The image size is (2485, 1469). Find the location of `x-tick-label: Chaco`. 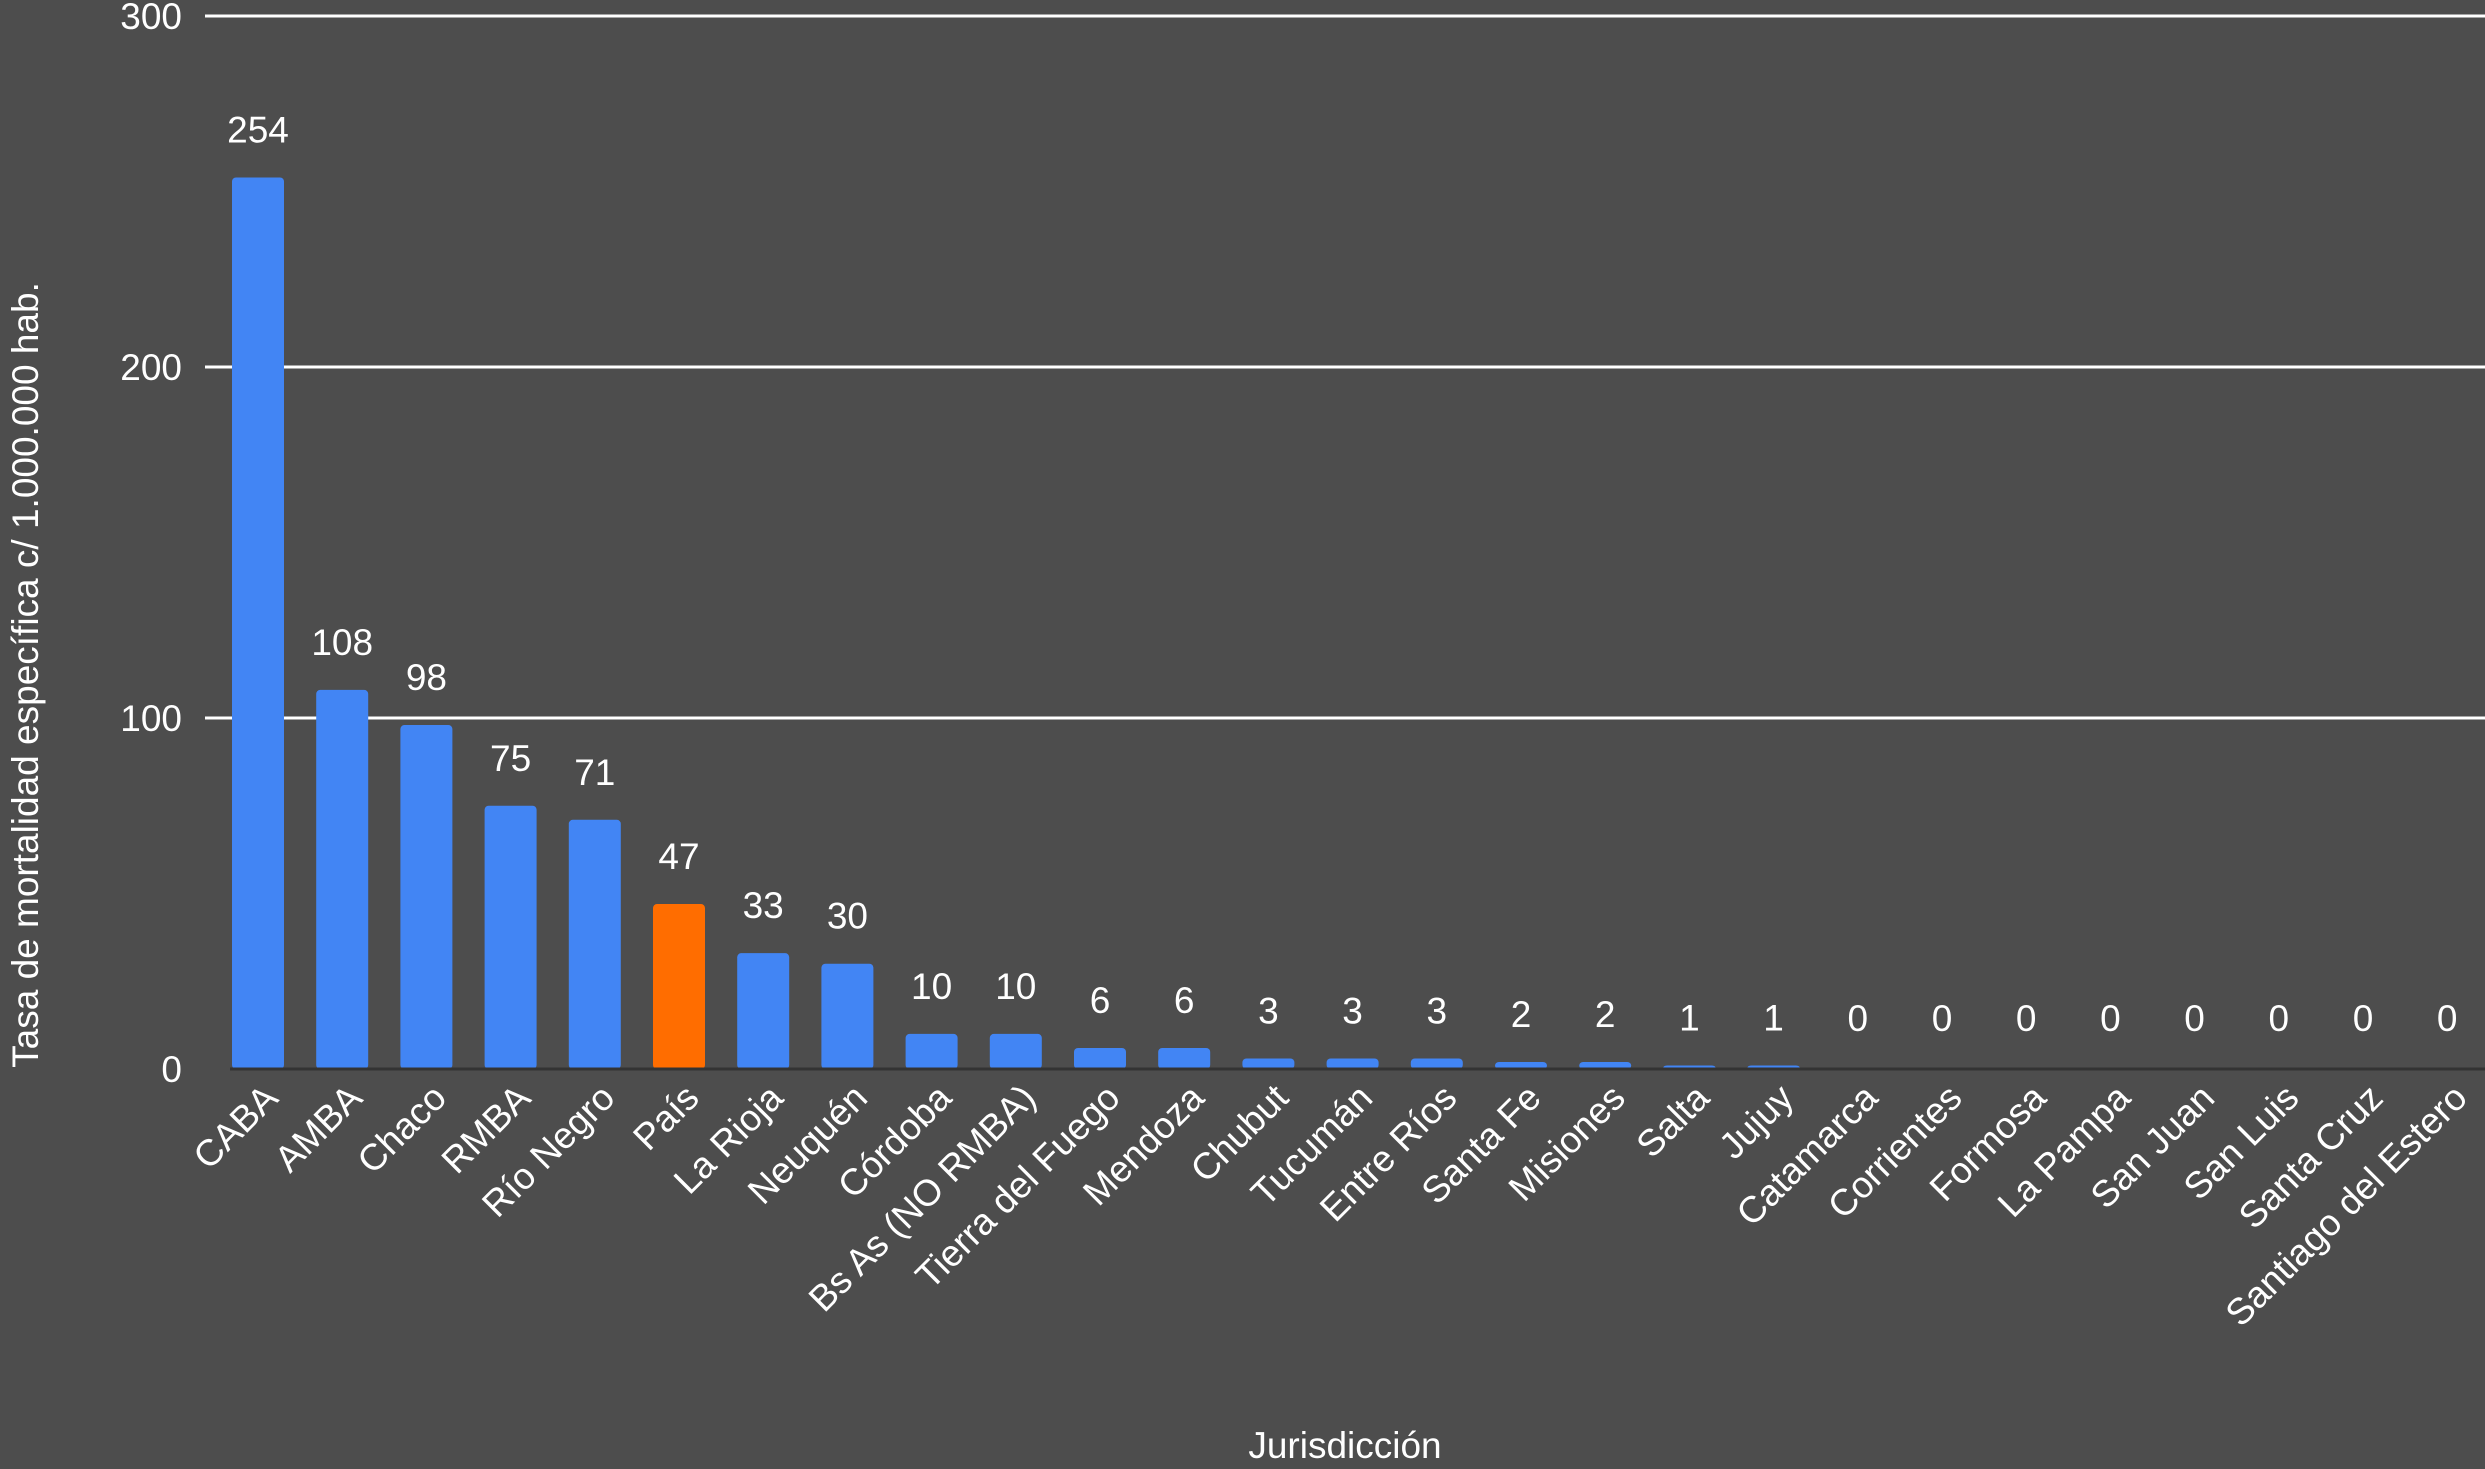

x-tick-label: Chaco is located at coordinates (401, 1129).